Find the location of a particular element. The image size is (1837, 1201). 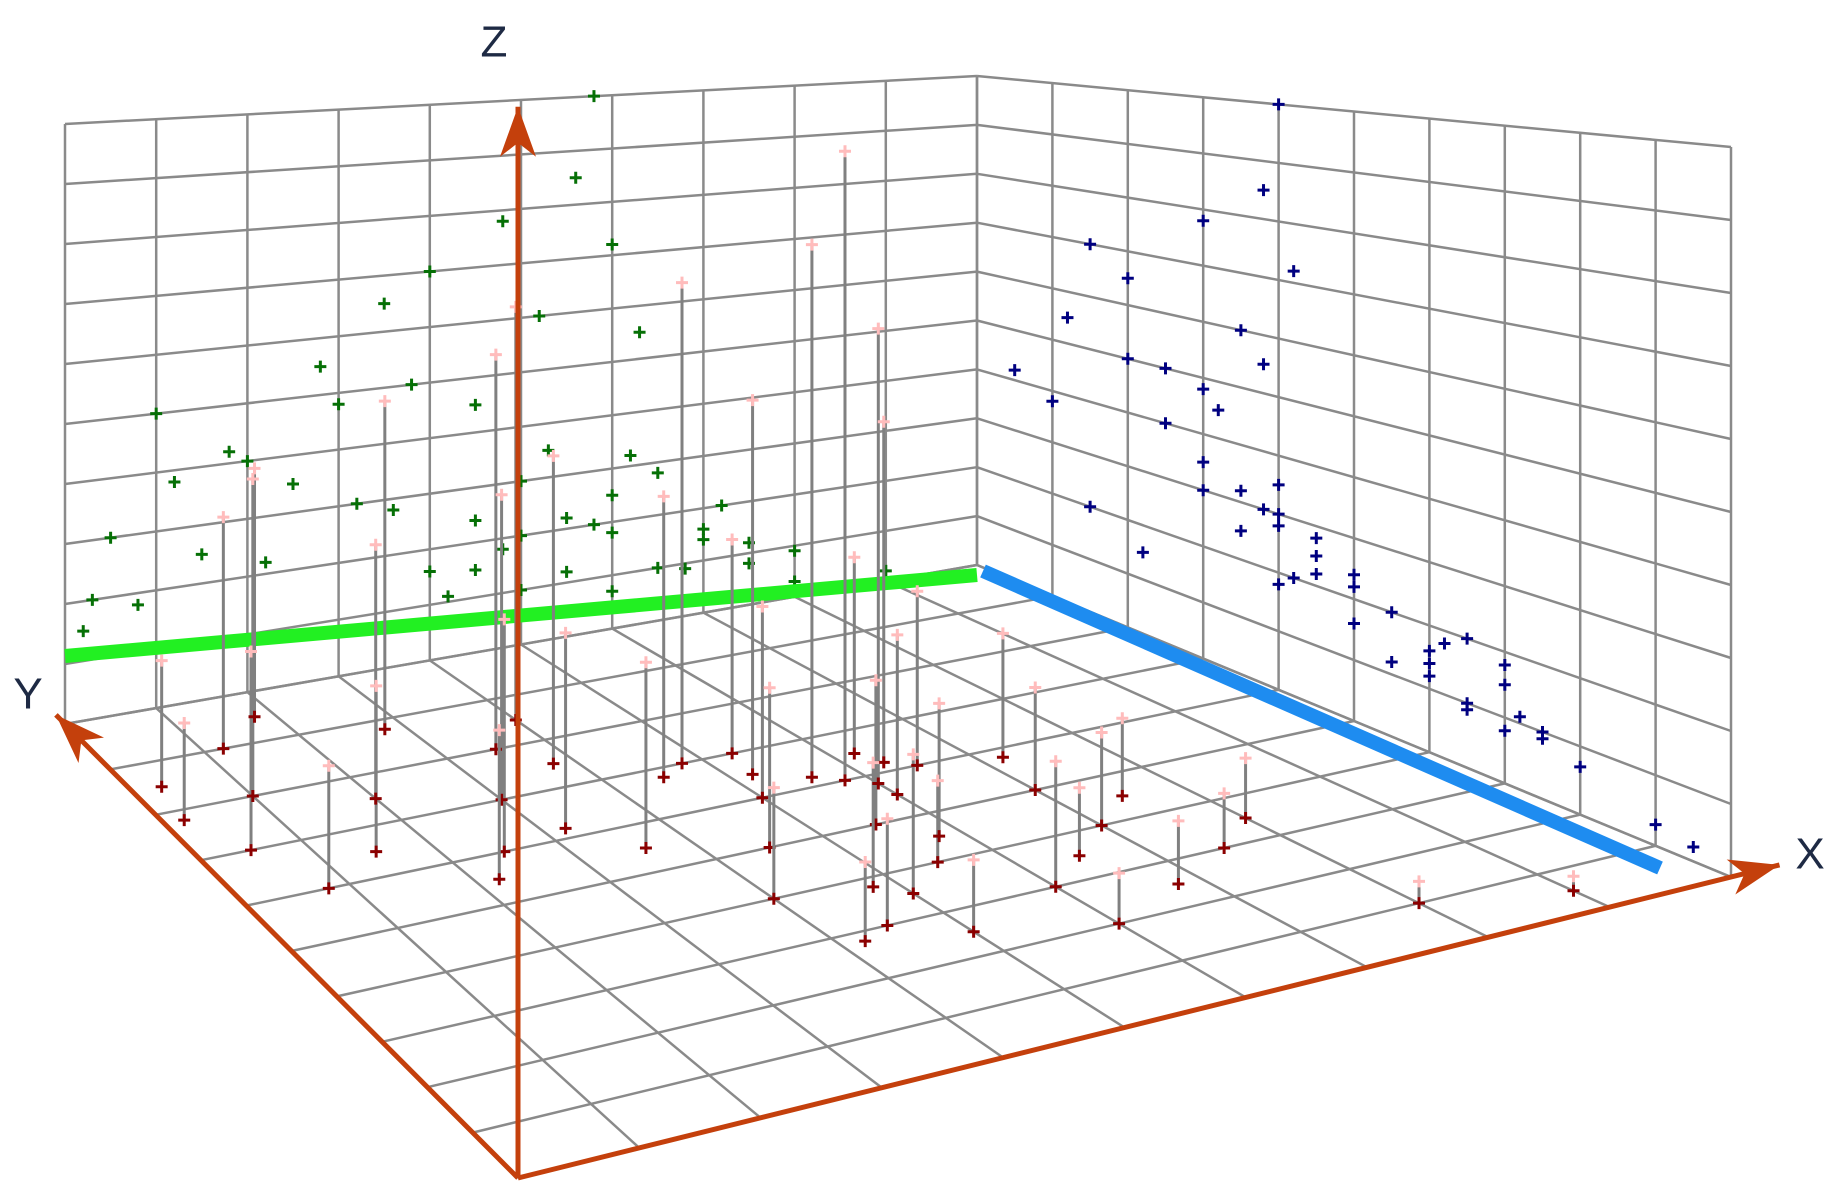

y-axis is located at coordinates (287, 946).